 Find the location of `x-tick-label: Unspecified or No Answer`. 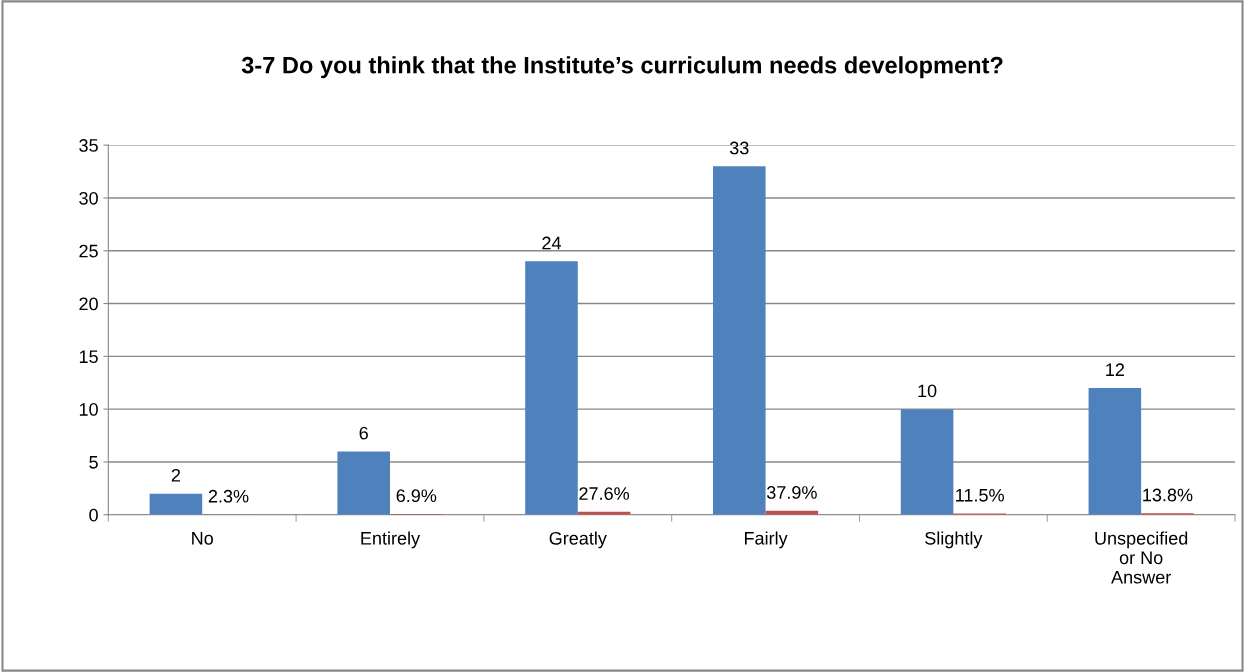

x-tick-label: Unspecified or No Answer is located at coordinates (1141, 557).